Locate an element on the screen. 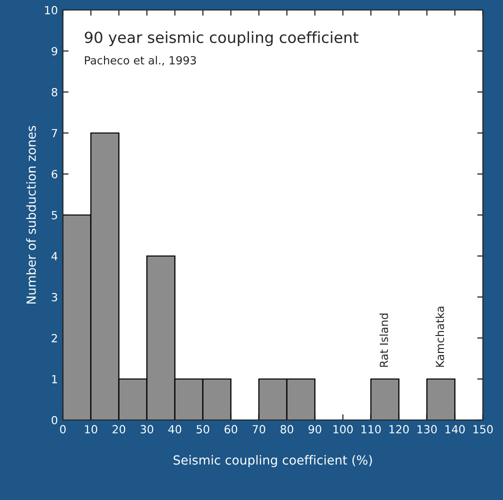 The image size is (503, 500). y-tick-label: 8 is located at coordinates (55, 92).